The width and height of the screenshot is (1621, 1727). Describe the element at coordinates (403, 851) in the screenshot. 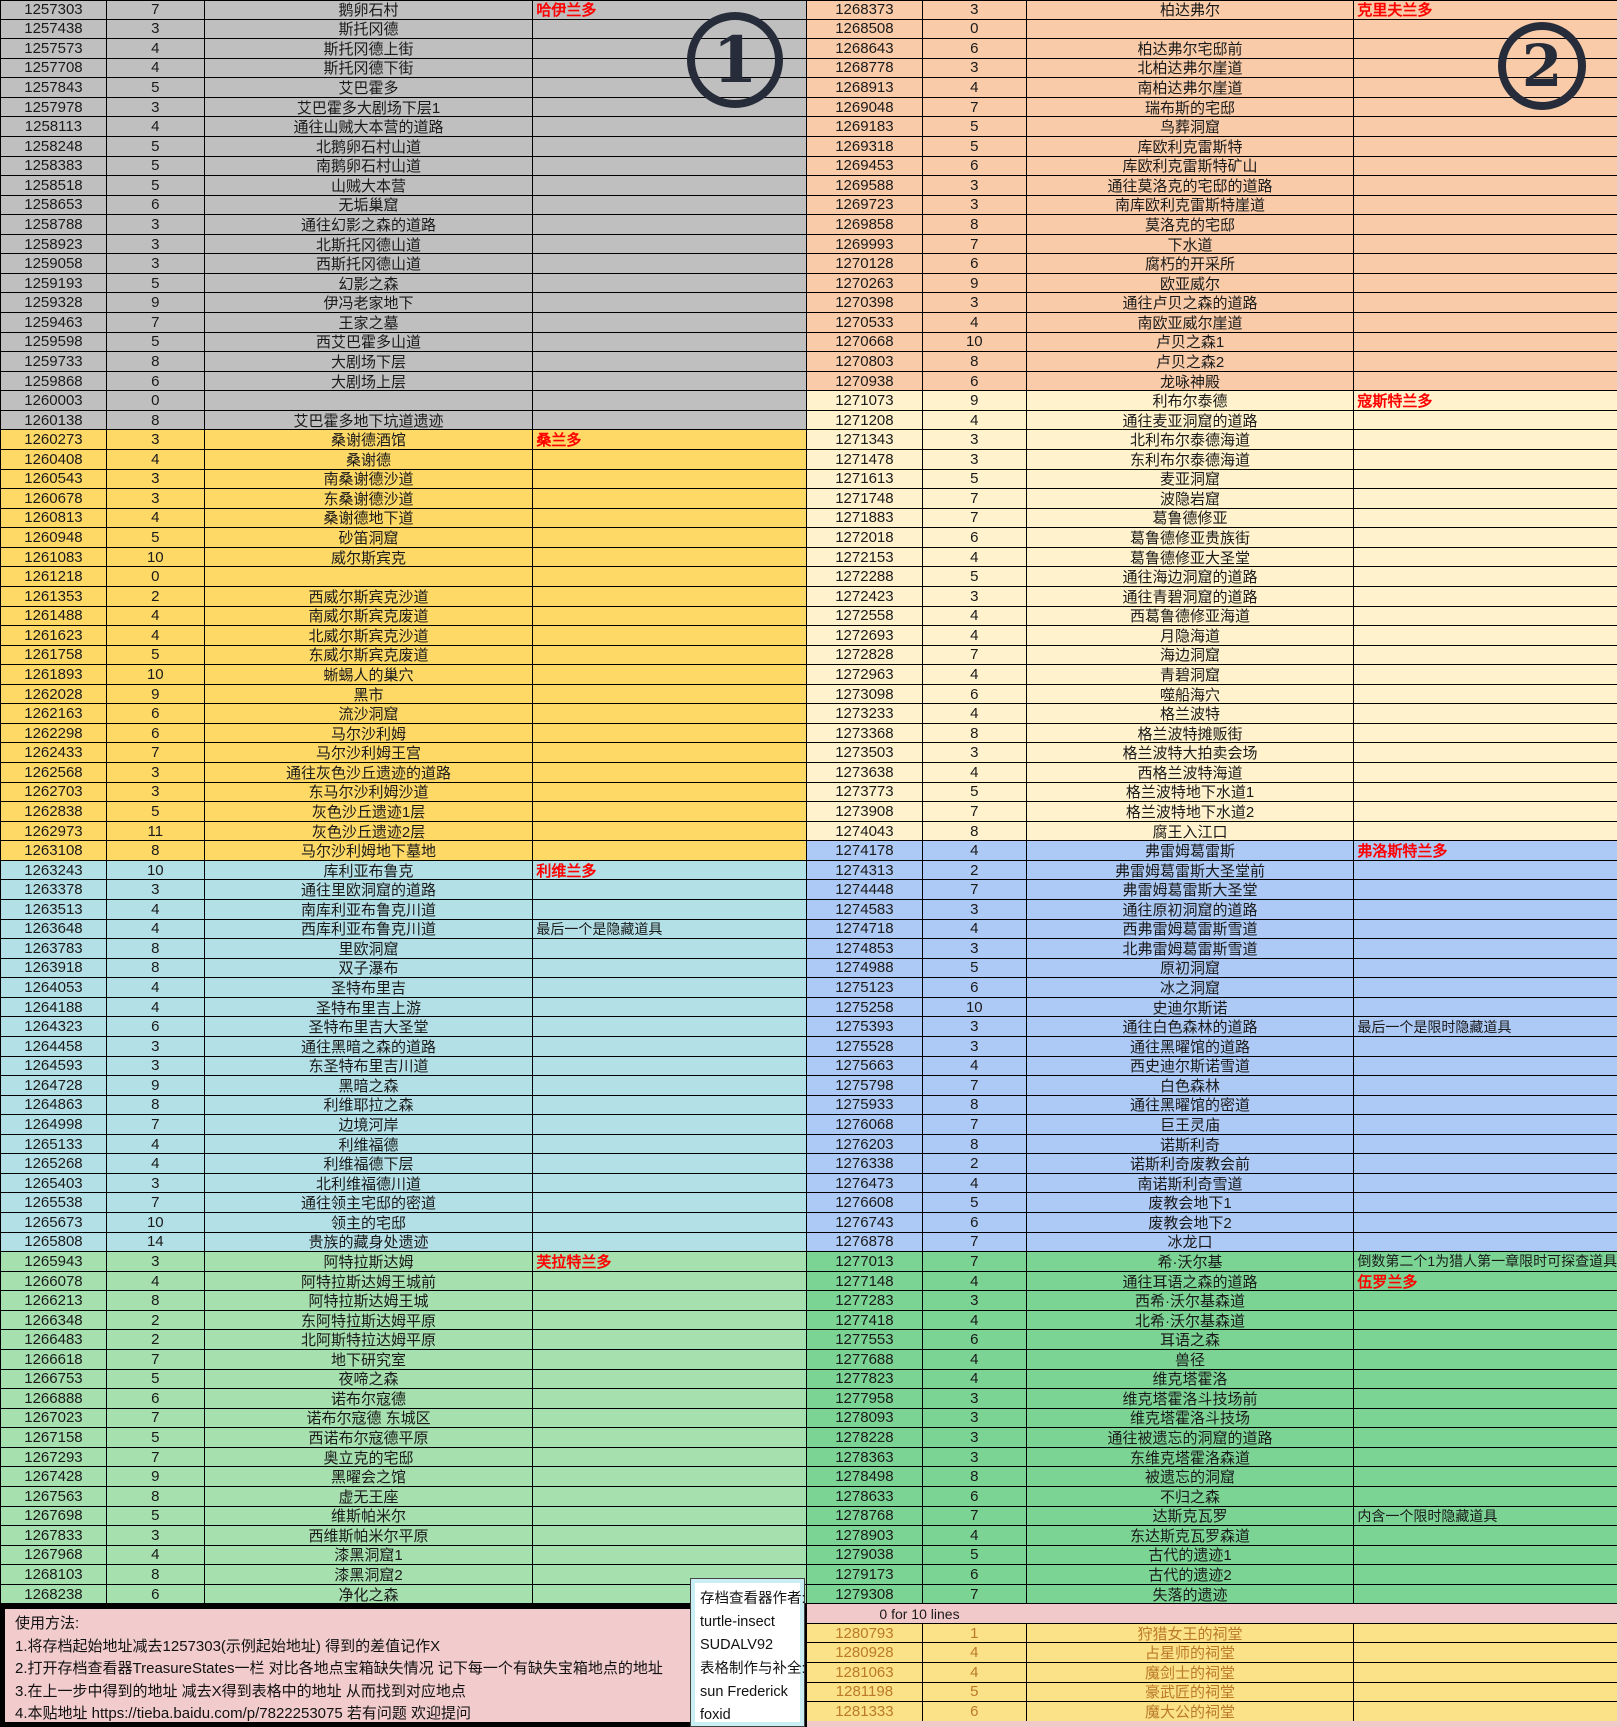

I see `table-row: 1263108 8 马尔沙利姆地下墓地` at that location.